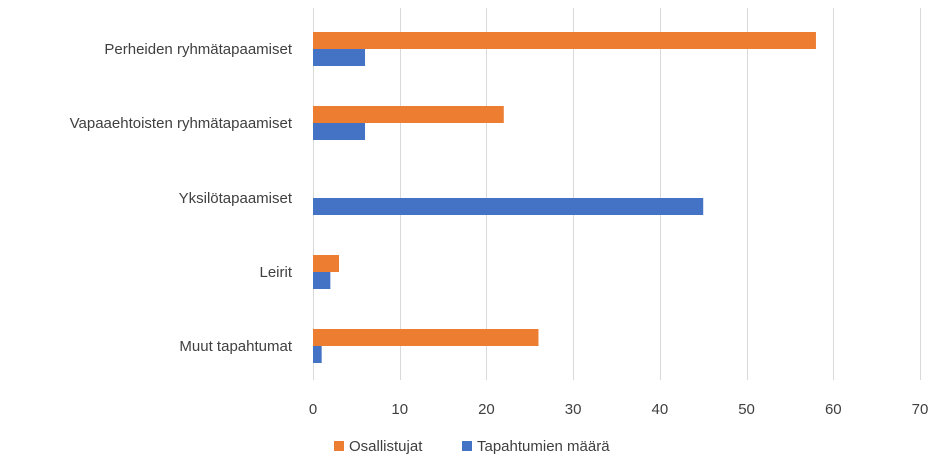 The height and width of the screenshot is (461, 946). I want to click on legend-label-osallistujat: Osallistujat, so click(386, 446).